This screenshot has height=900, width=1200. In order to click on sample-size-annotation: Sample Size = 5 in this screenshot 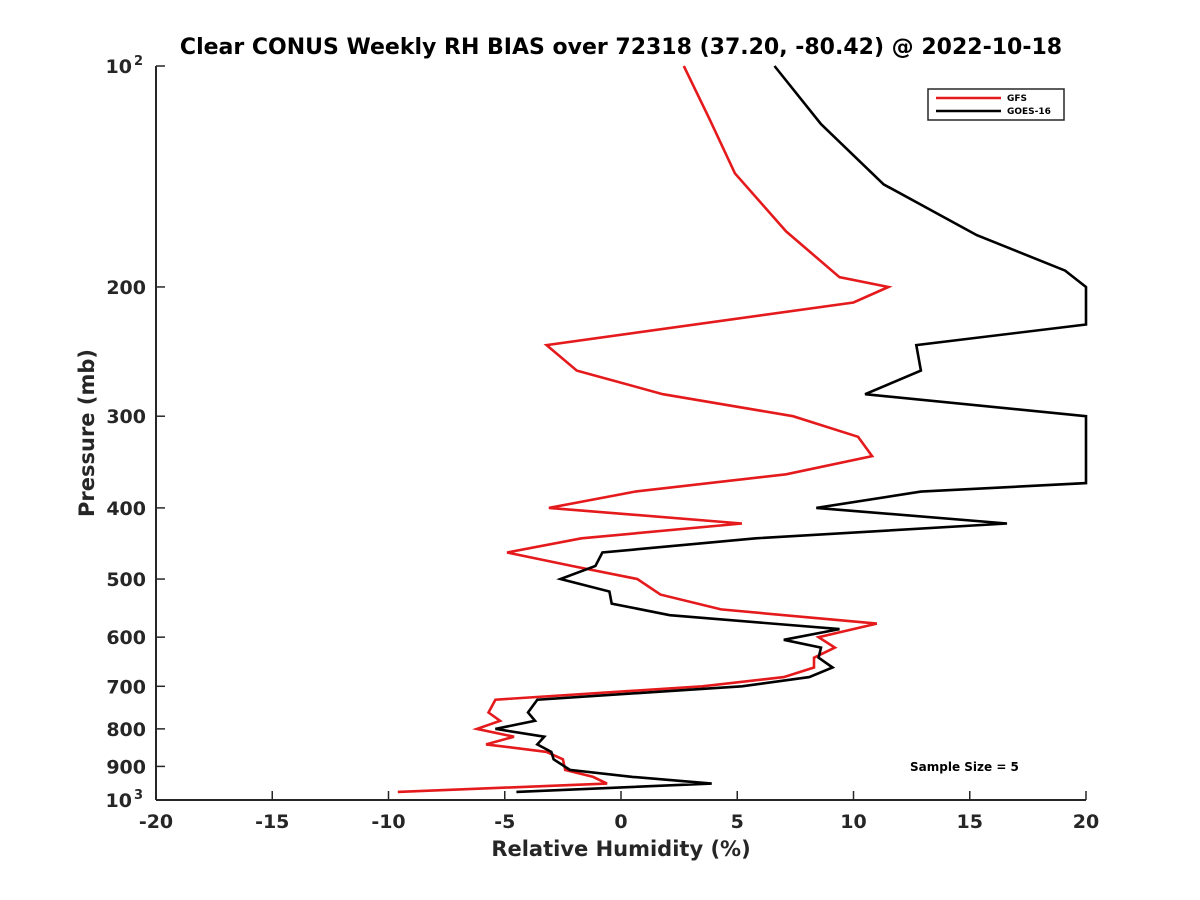, I will do `click(964, 767)`.